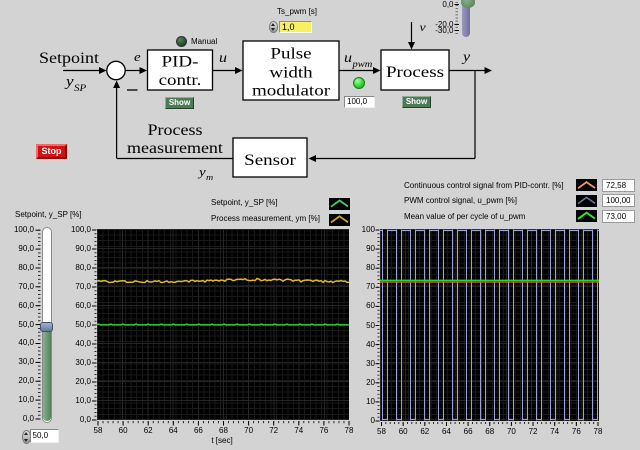 This screenshot has height=450, width=640. I want to click on svg-text: PID-, so click(180, 61).